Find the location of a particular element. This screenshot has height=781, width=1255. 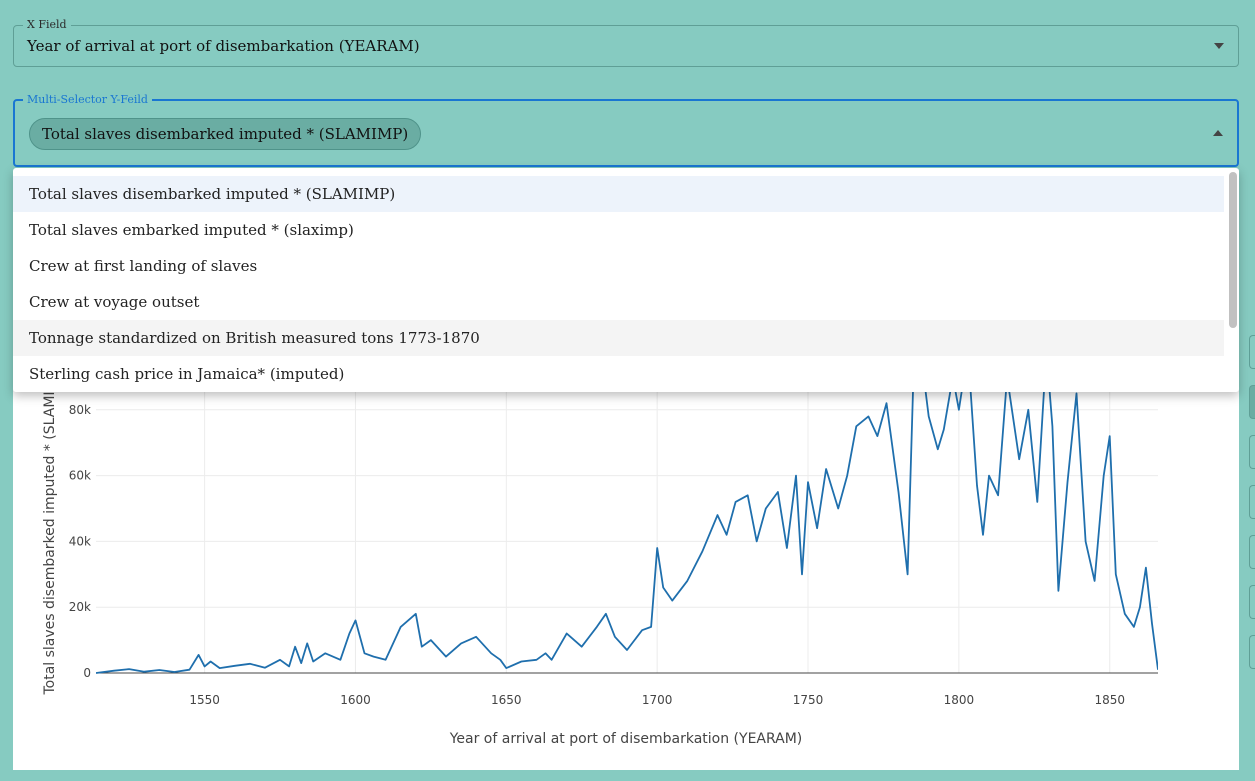

chevron-down-icon is located at coordinates (1219, 46).